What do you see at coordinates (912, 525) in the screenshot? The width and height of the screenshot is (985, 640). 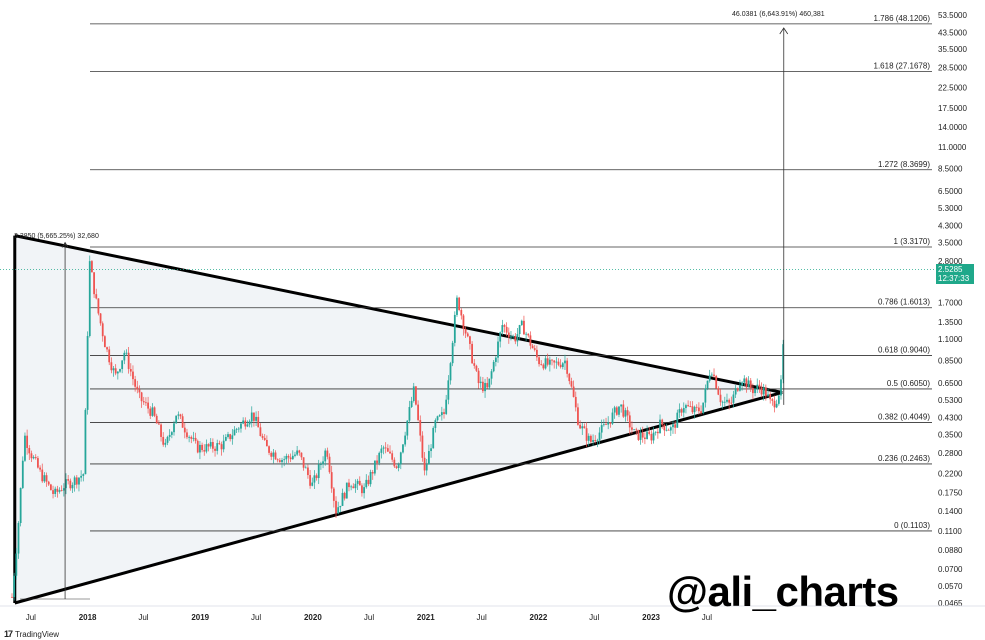 I see `fib-level-label: 0 (0.1103)` at bounding box center [912, 525].